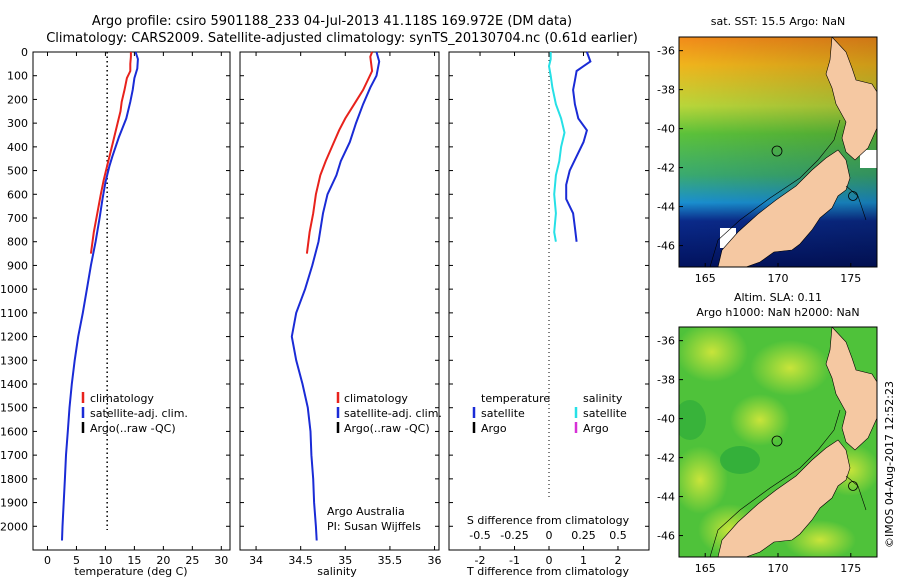  Describe the element at coordinates (17, 242) in the screenshot. I see `y-tick-label: 800` at that location.